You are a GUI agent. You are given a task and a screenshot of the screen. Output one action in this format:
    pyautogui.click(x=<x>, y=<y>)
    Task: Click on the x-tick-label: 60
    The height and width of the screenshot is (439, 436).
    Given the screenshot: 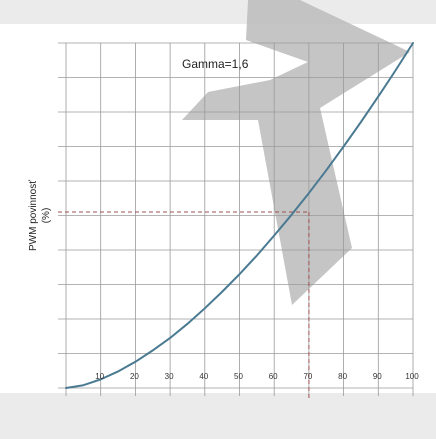 What is the action you would take?
    pyautogui.click(x=273, y=376)
    